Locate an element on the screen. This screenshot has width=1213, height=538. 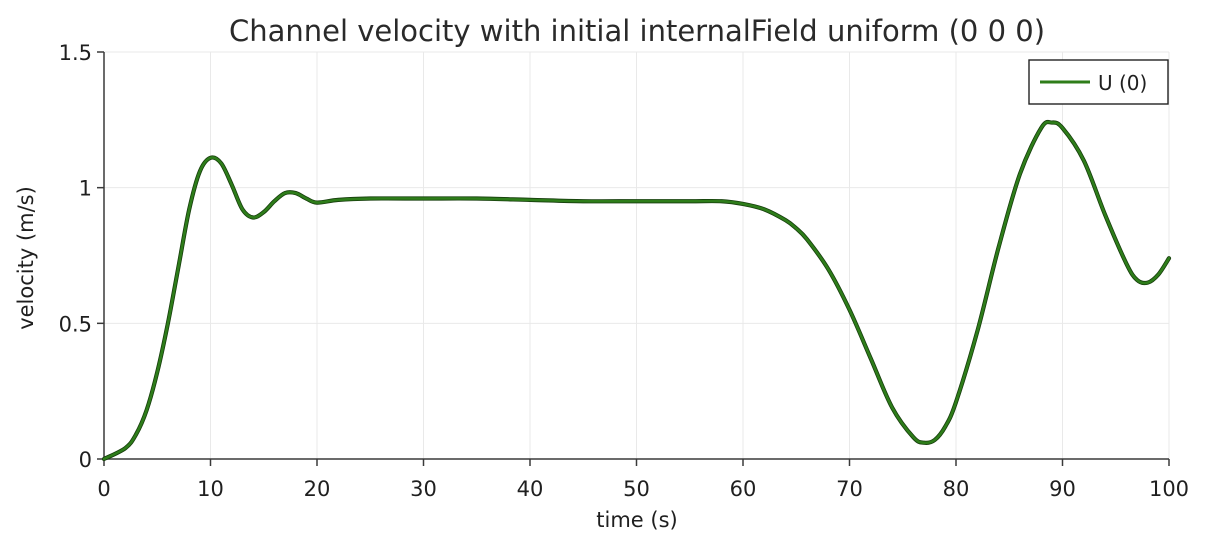
legend: U (0) is located at coordinates (1098, 82).